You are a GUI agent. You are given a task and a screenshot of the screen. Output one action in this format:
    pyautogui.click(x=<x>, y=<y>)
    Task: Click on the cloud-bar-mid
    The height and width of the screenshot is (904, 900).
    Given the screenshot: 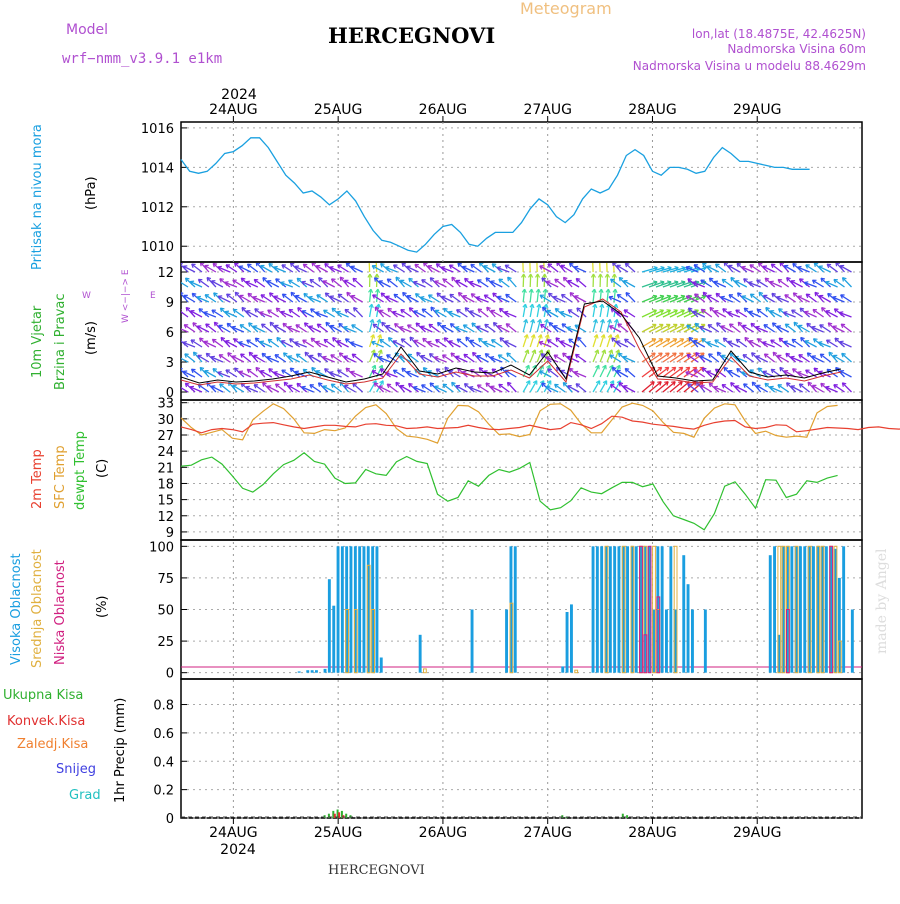 What is the action you would take?
    pyautogui.click(x=425, y=671)
    